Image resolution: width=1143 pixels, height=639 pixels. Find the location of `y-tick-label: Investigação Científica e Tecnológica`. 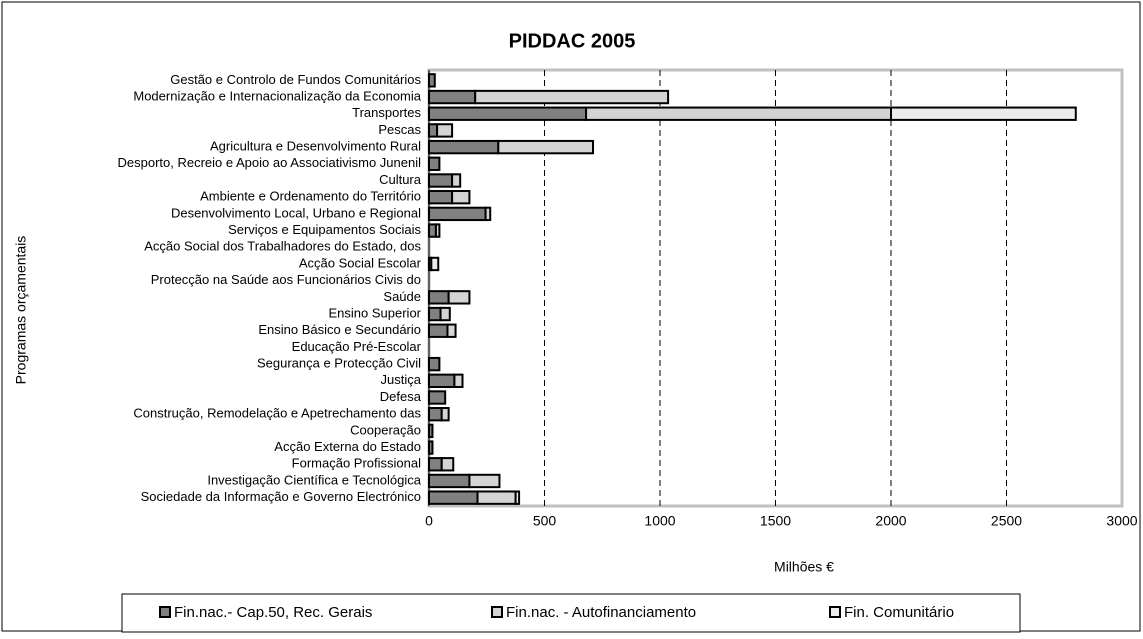

y-tick-label: Investigação Científica e Tecnológica is located at coordinates (314, 479).